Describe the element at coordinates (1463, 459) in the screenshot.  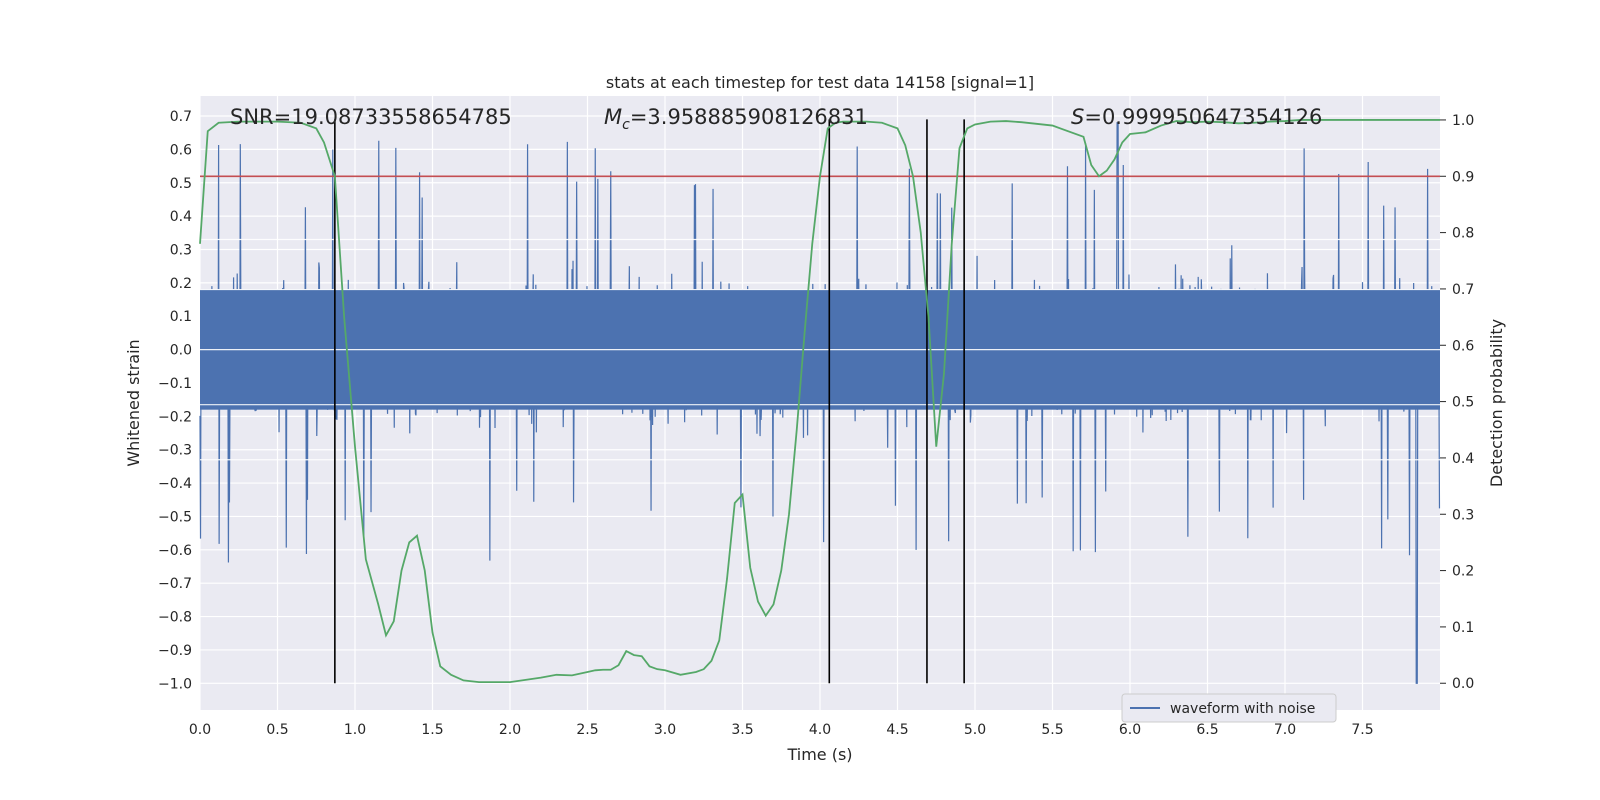
I see `y-right-tick-label: 0.4` at that location.